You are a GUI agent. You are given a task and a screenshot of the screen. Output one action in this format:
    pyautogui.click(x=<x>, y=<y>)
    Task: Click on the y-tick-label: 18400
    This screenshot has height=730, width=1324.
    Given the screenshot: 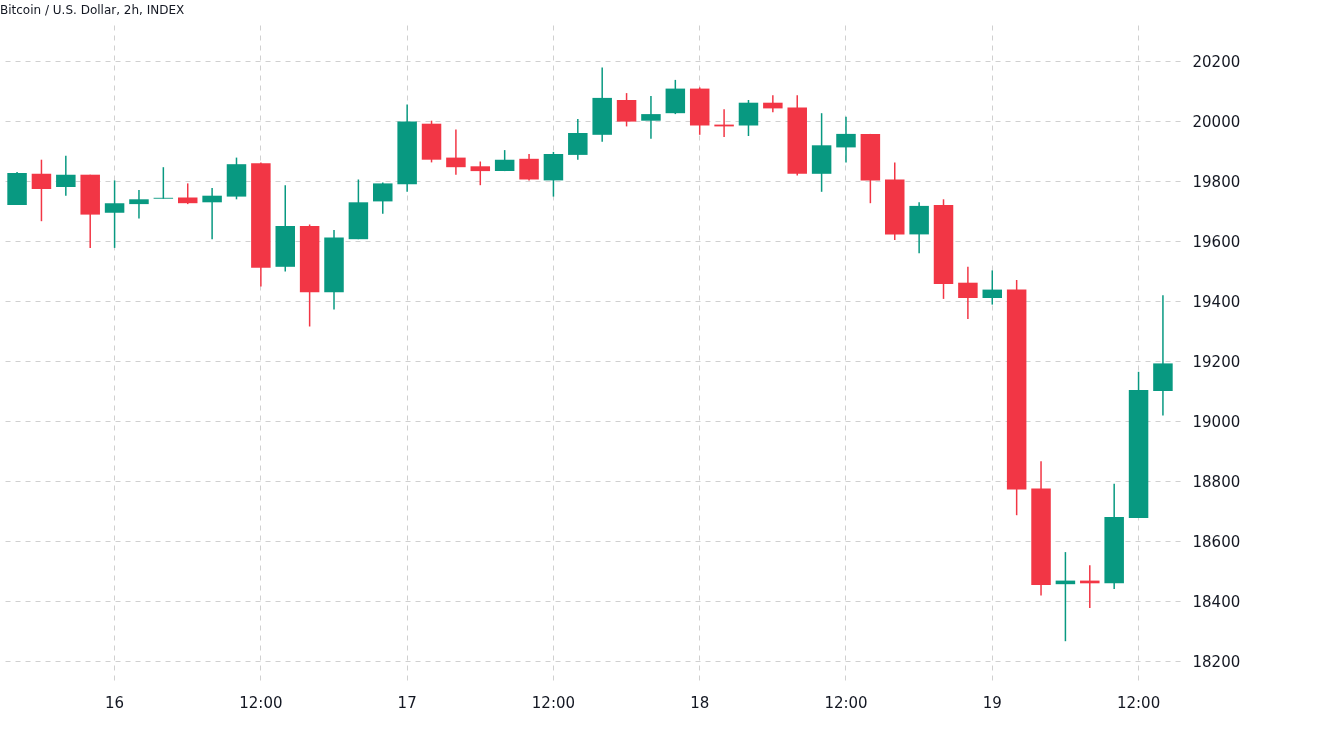 What is the action you would take?
    pyautogui.click(x=1216, y=601)
    